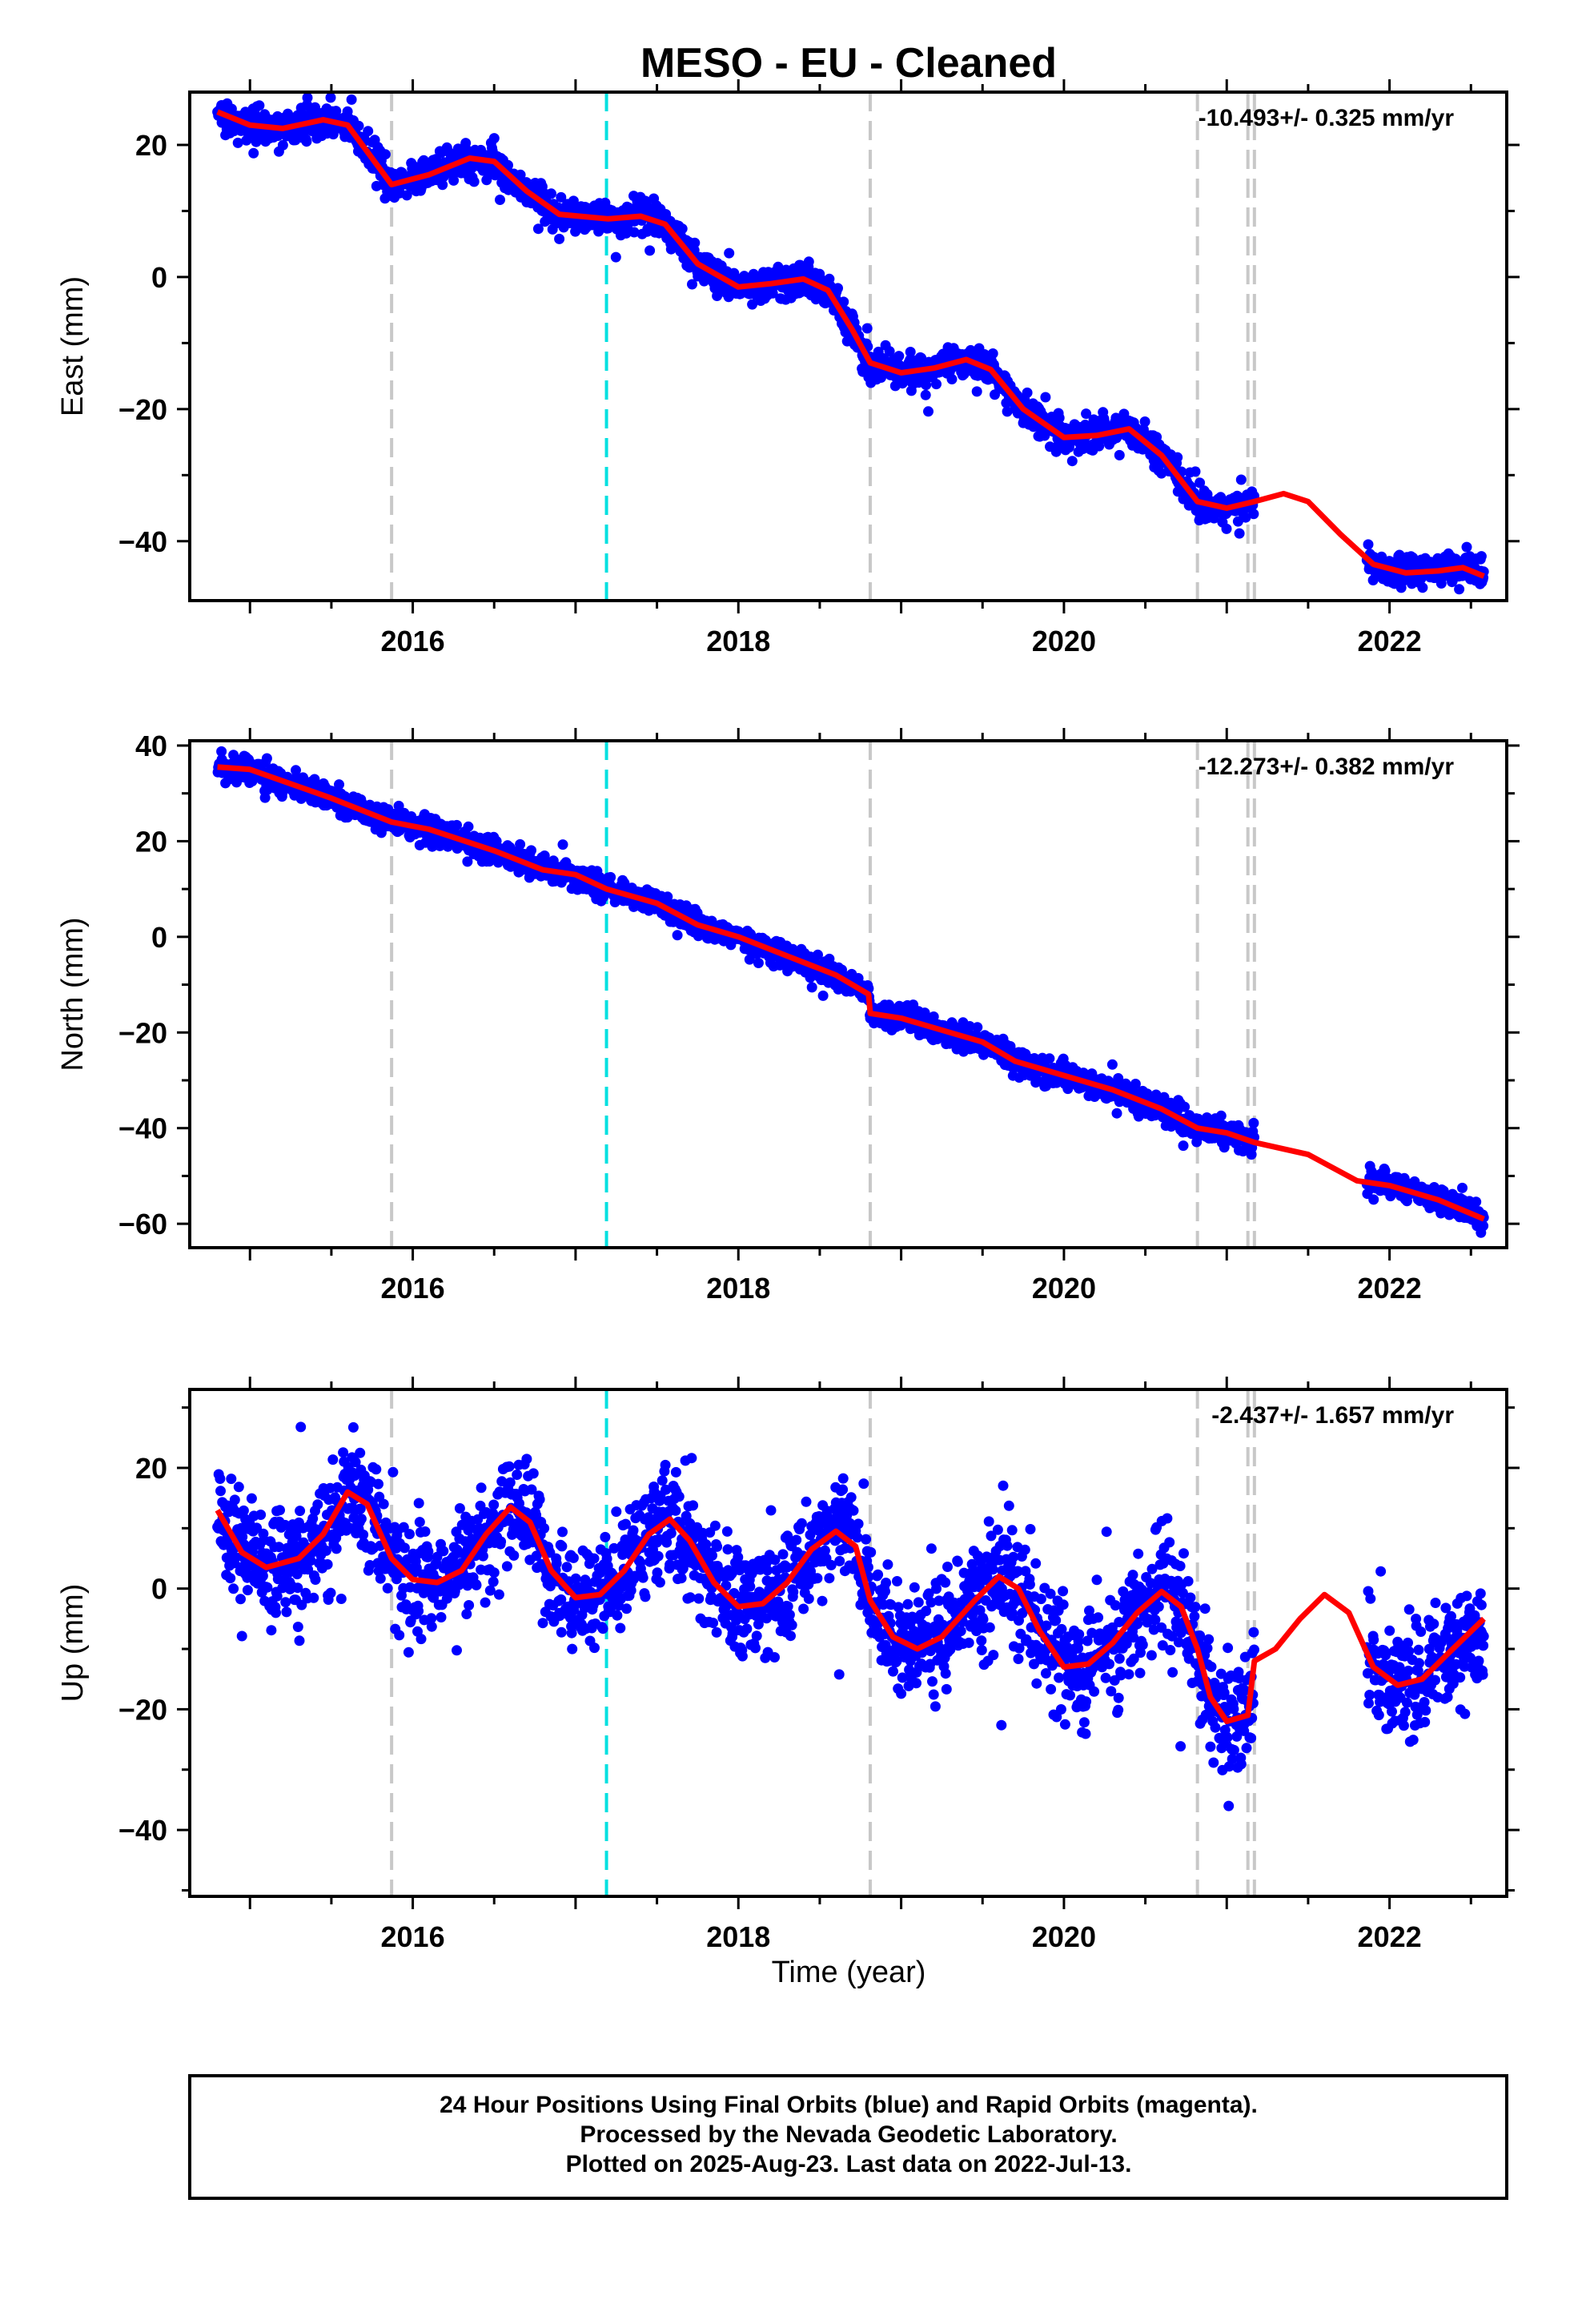 The image size is (1582, 2324). What do you see at coordinates (73, 994) in the screenshot?
I see `y-axis-label: North (mm)` at bounding box center [73, 994].